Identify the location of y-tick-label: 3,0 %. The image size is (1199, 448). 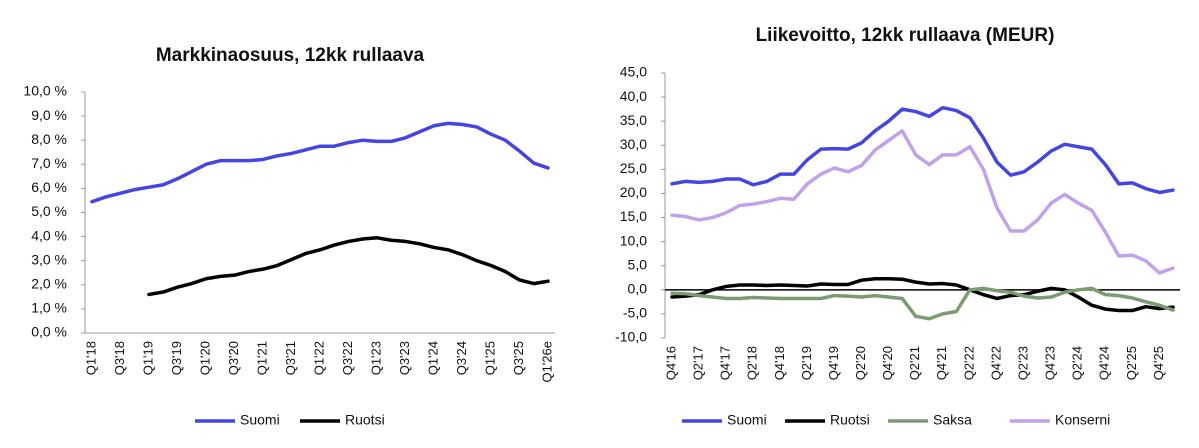
(49, 259).